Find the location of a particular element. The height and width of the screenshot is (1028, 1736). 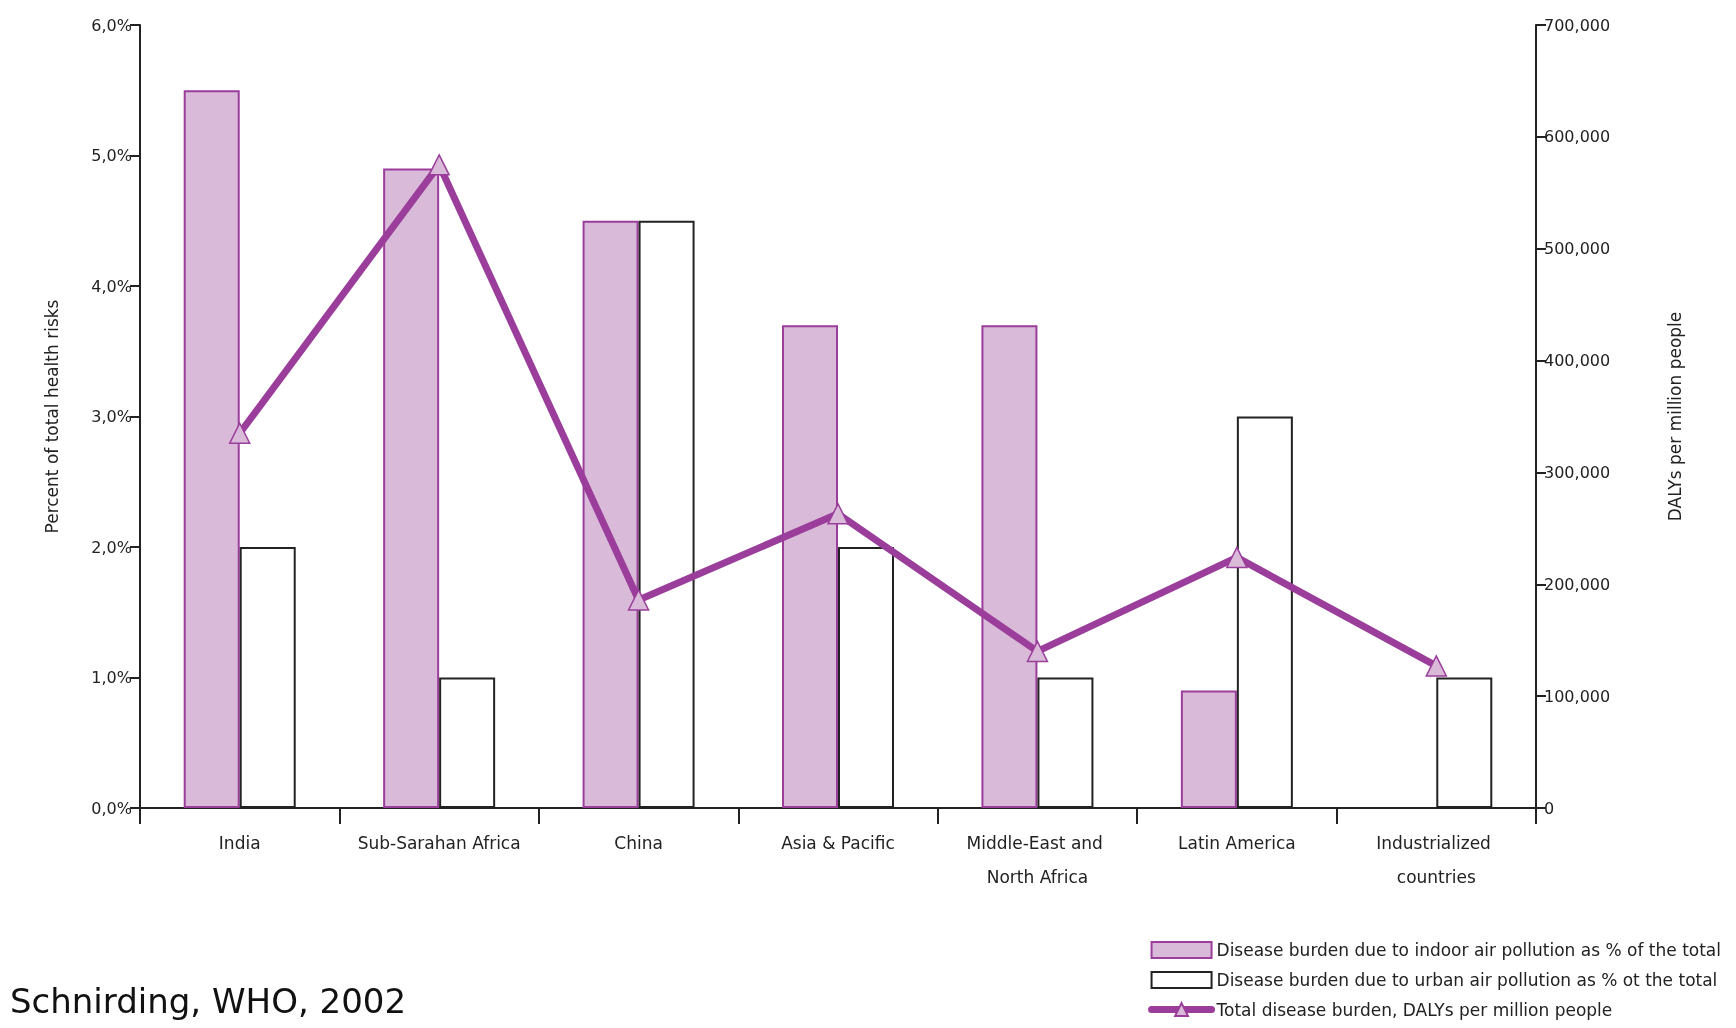

y-tick-label: 4,0% is located at coordinates (111, 286).